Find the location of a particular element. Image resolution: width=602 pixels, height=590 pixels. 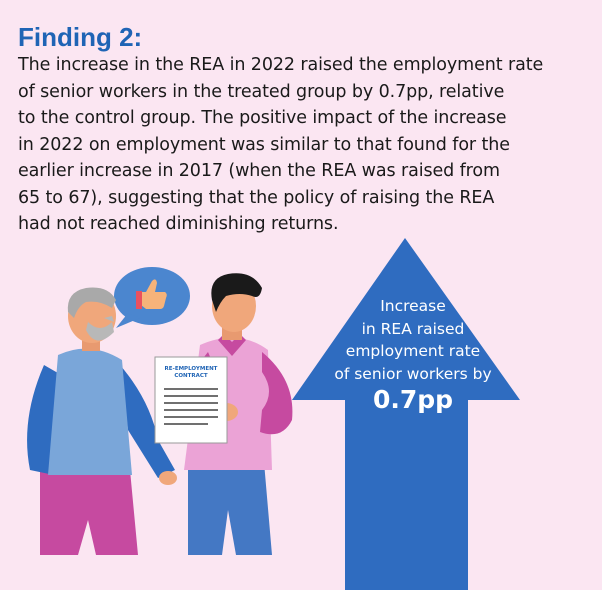

arrow-caption-line: employment rate is located at coordinates (413, 351).